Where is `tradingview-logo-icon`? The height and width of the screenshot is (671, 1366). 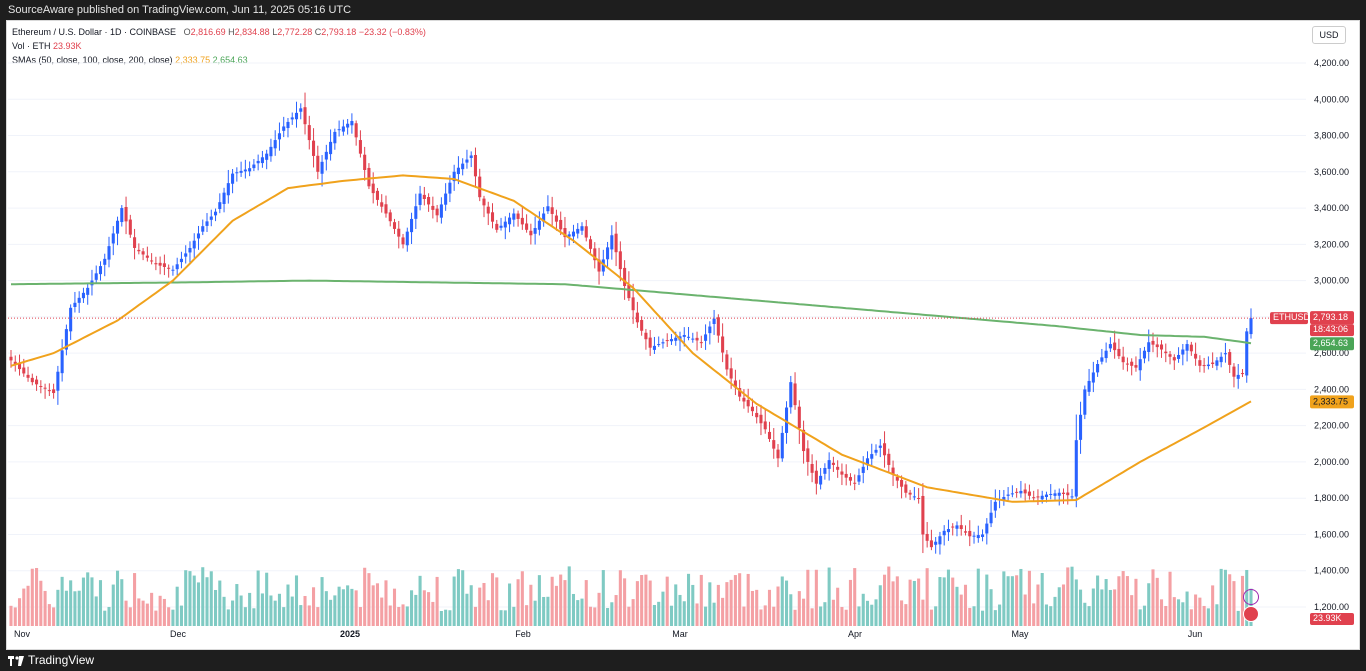 tradingview-logo-icon is located at coordinates (16, 660).